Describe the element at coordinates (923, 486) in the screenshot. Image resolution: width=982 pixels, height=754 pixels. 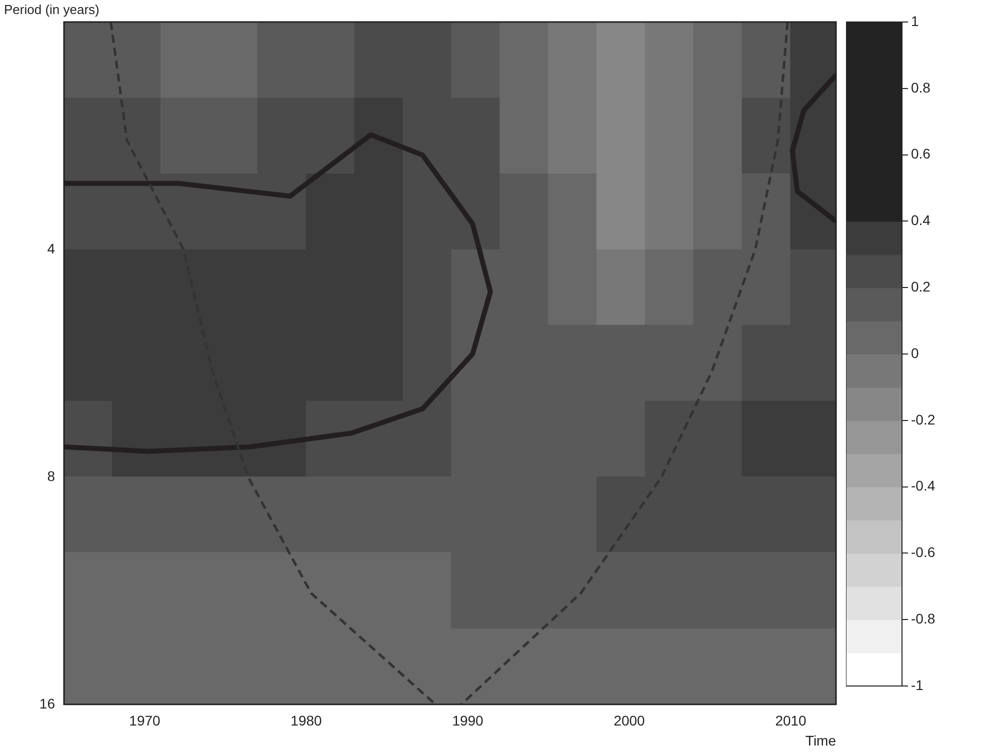
I see `color-bar-label: -0.4` at that location.